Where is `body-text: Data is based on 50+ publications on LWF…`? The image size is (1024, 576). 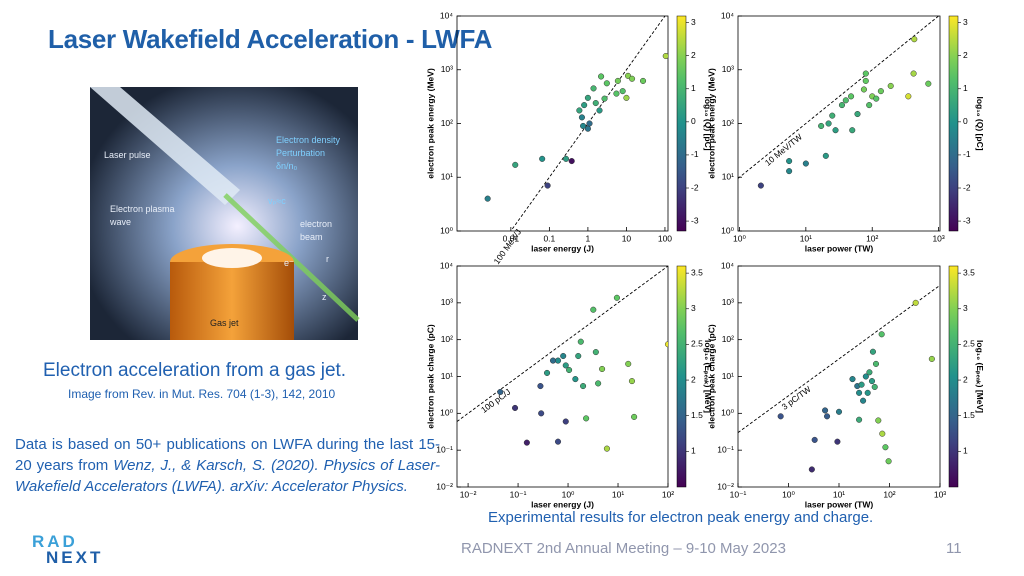
body-text: Data is based on 50+ publications on LWF… is located at coordinates (227, 465).